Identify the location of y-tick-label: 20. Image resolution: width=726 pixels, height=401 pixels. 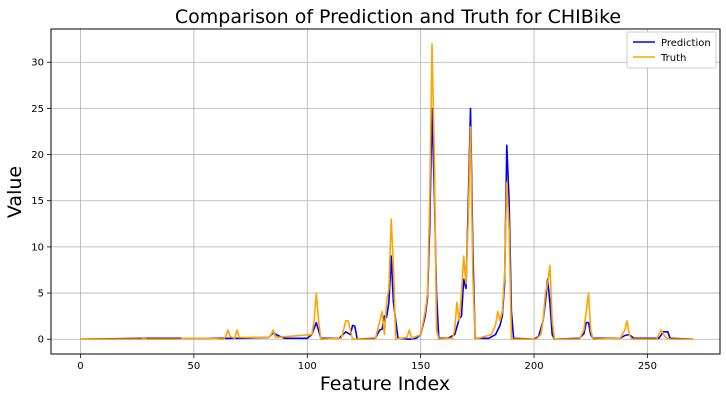
(37, 155).